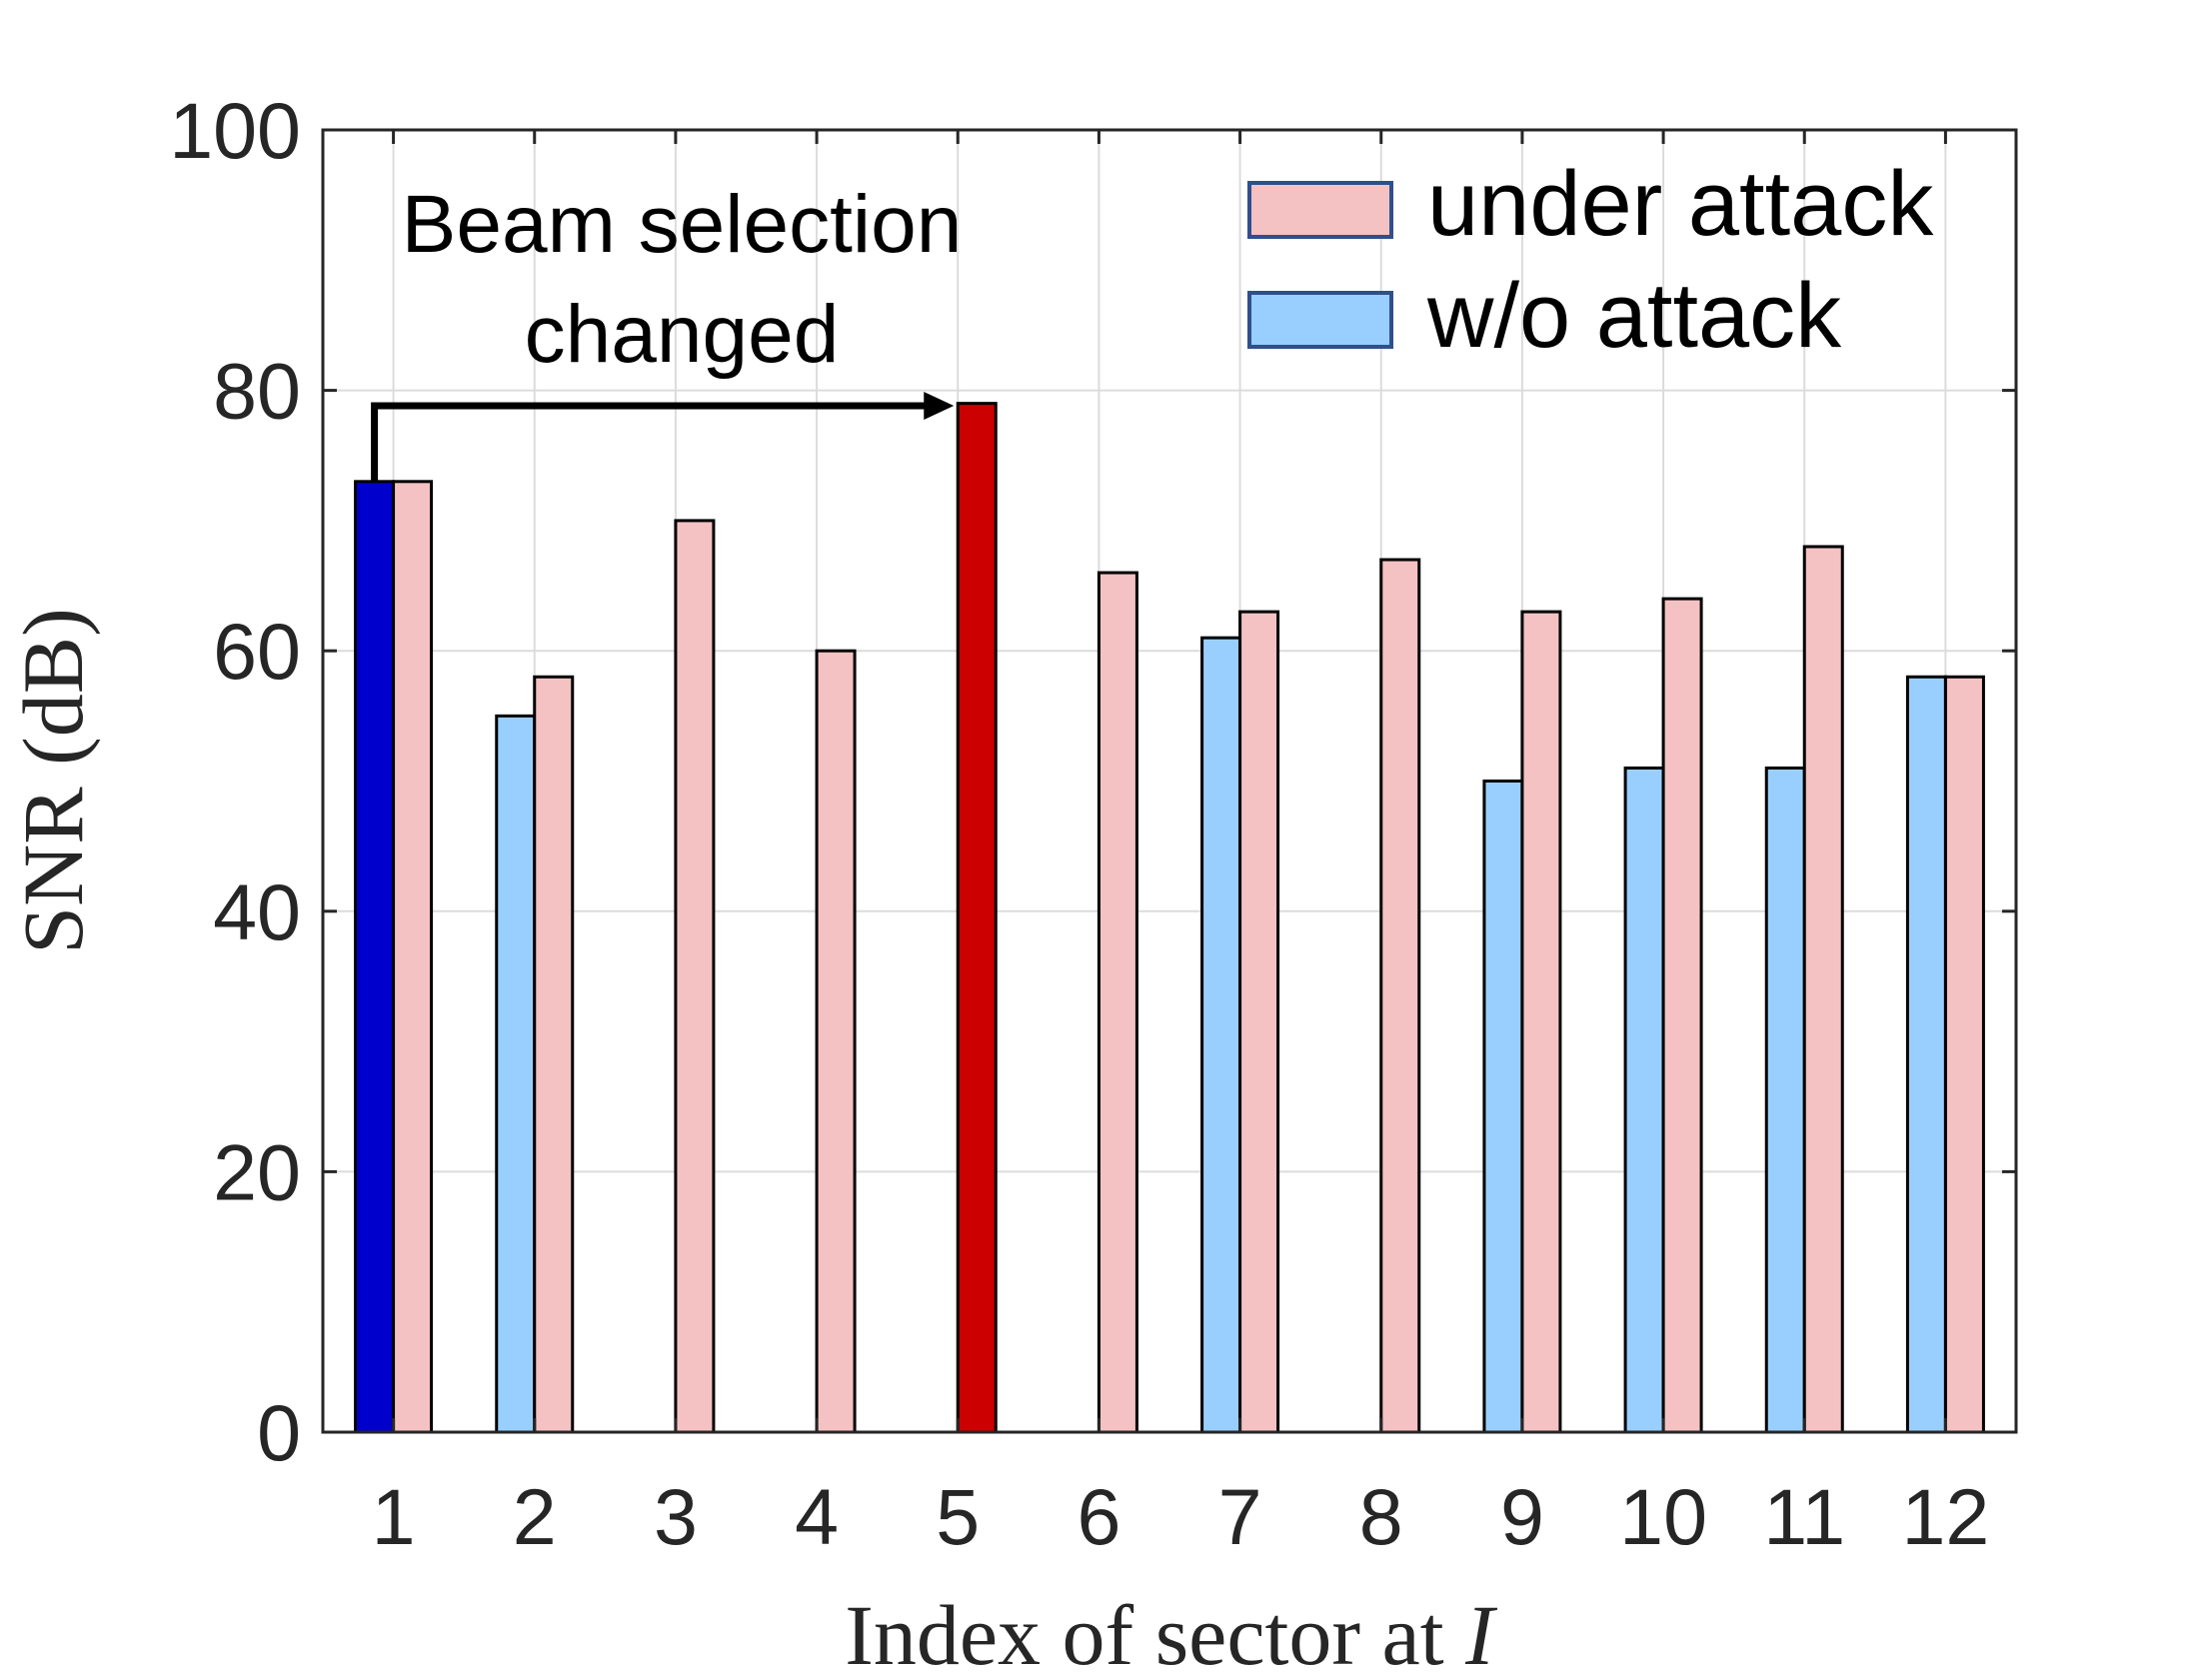 Image resolution: width=2199 pixels, height=1680 pixels. What do you see at coordinates (279, 1433) in the screenshot?
I see `y-tick-label: 0` at bounding box center [279, 1433].